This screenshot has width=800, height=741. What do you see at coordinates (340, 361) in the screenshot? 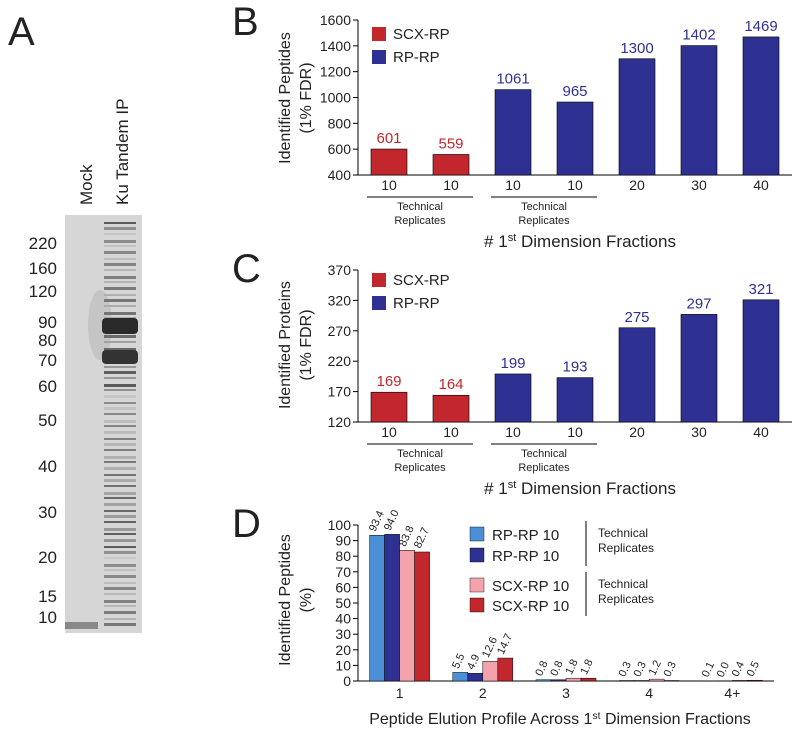
I see `y-tick-label: 220` at bounding box center [340, 361].